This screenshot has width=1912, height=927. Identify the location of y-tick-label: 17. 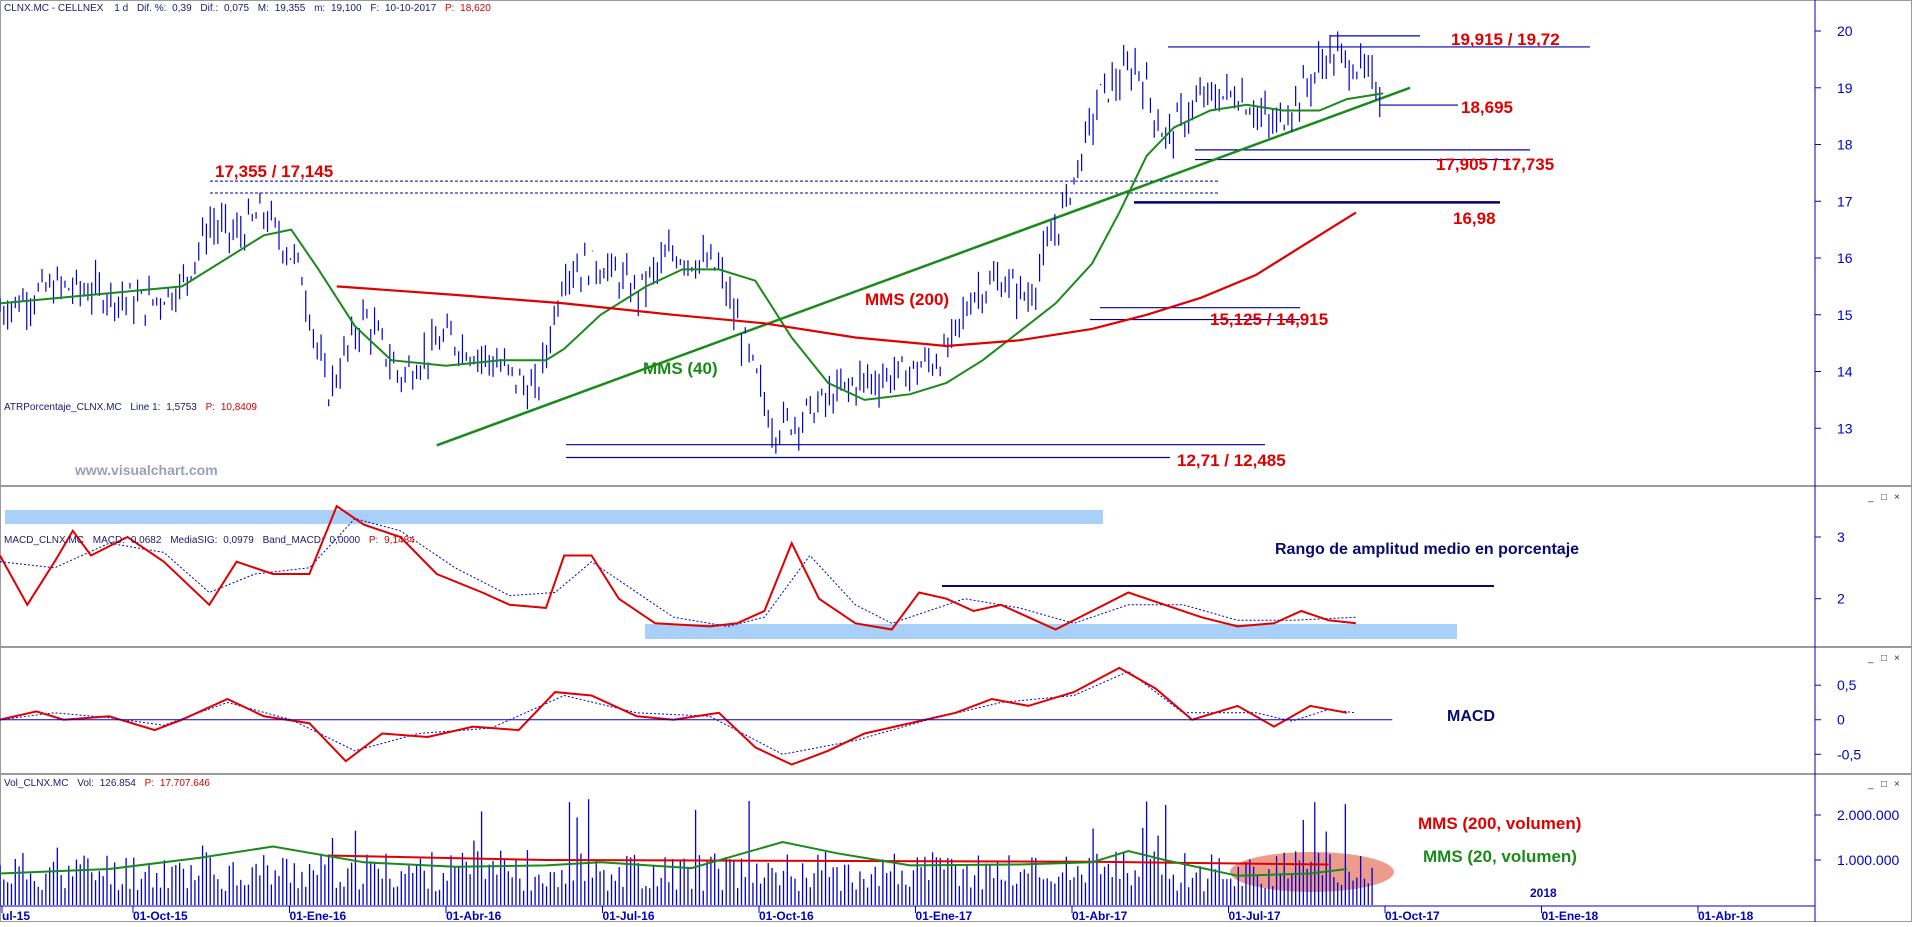
(1845, 201).